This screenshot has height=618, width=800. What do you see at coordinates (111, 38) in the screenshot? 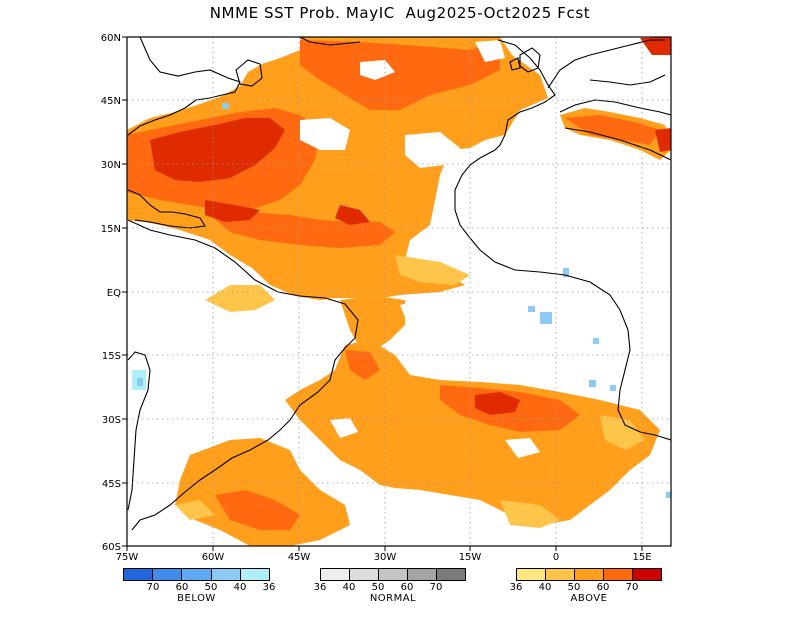
I see `lat-label: 60N` at bounding box center [111, 38].